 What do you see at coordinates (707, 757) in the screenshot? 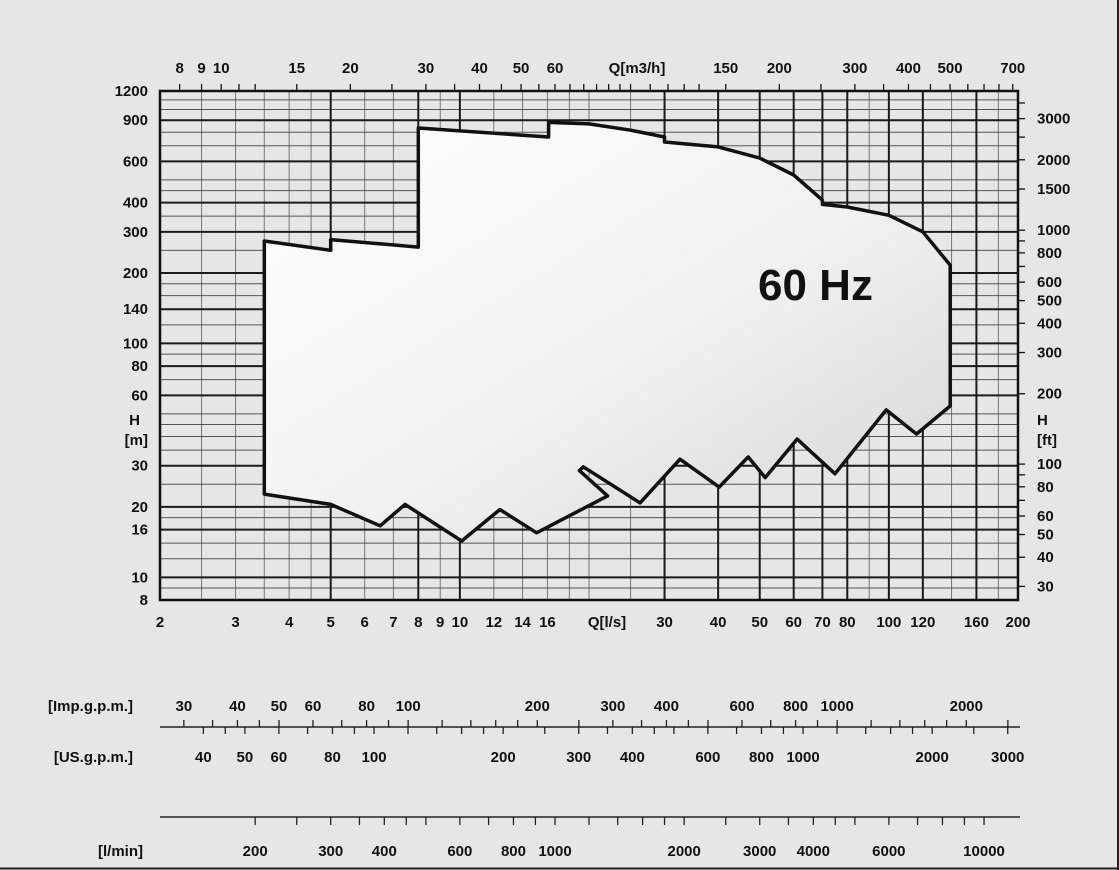
I see `us-gpm-tick-label: 600` at bounding box center [707, 757].